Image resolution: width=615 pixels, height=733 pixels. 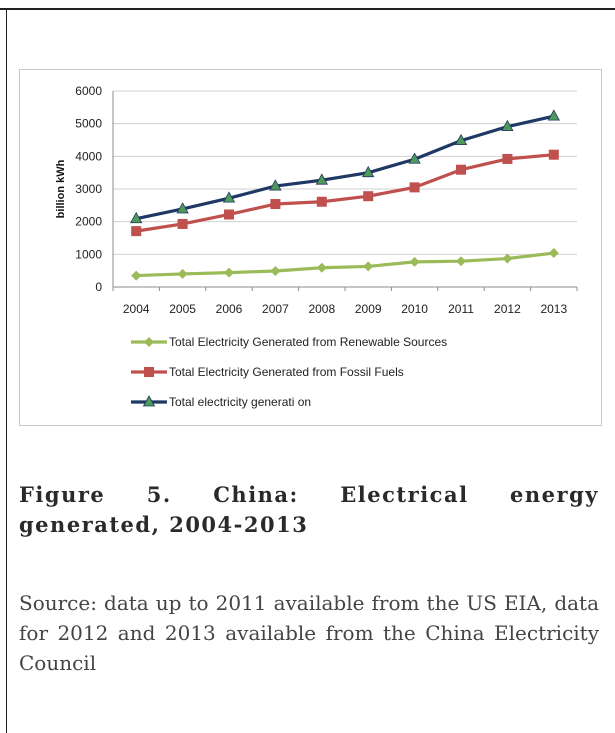 I want to click on frame-left-rule, so click(x=6, y=370).